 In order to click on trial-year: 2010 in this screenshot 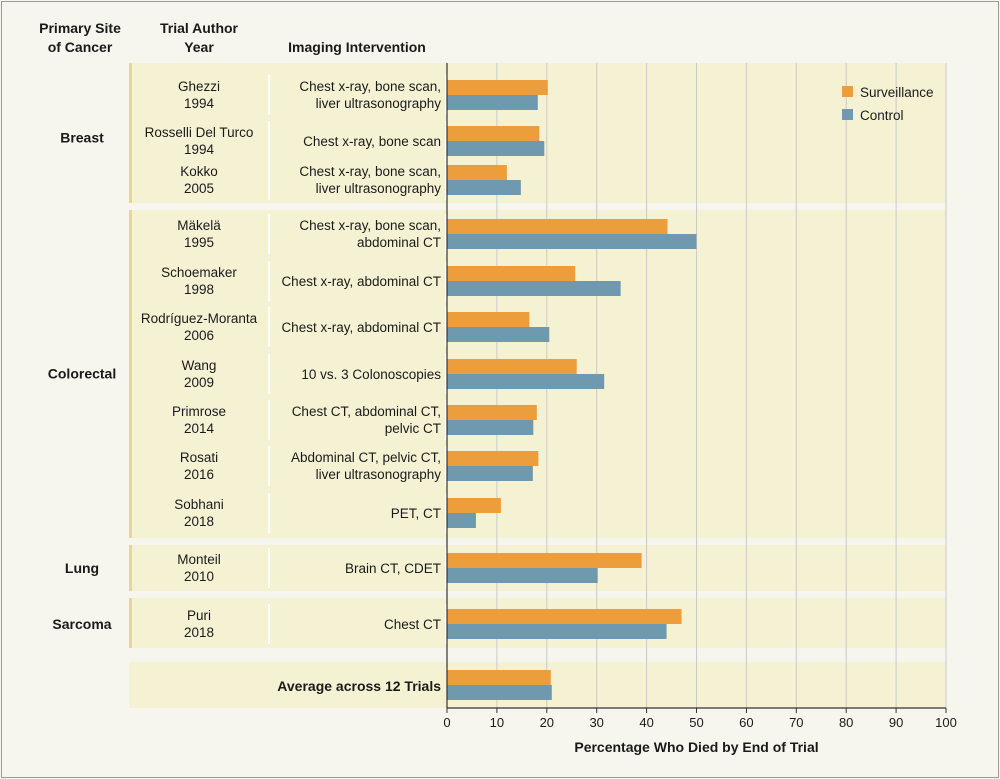, I will do `click(199, 576)`.